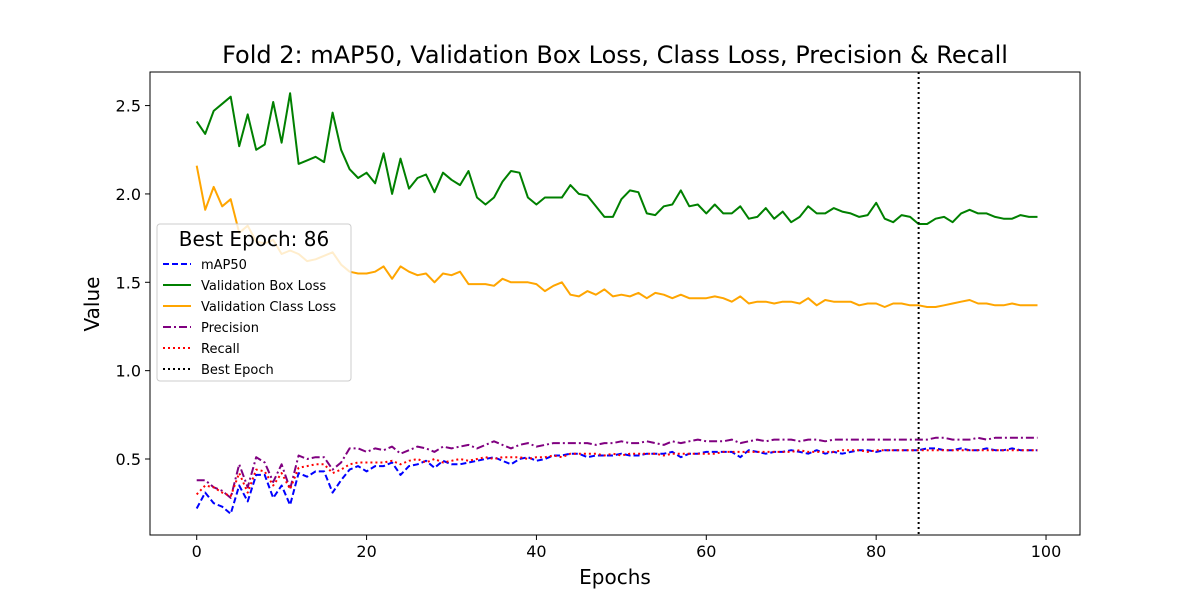 The width and height of the screenshot is (1200, 600). Describe the element at coordinates (254, 239) in the screenshot. I see `legend-title: Best Epoch: 86` at that location.